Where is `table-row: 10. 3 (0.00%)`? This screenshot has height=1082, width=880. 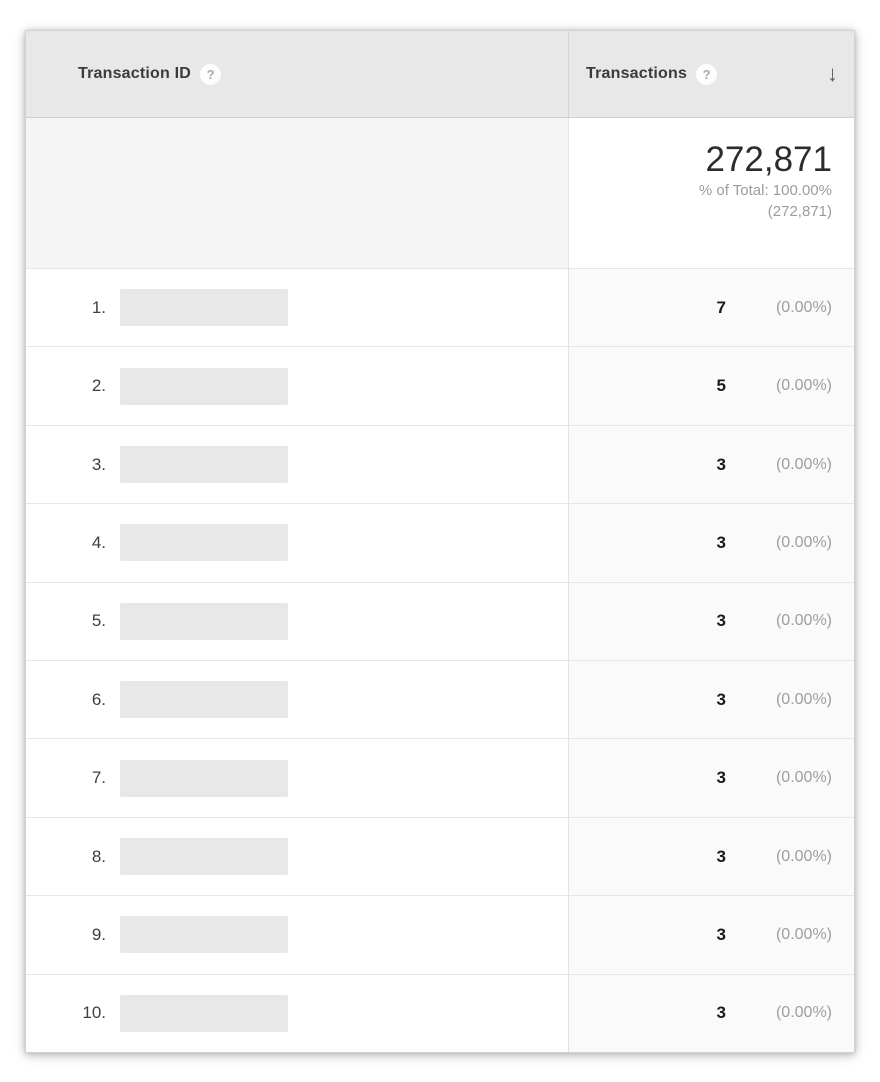
table-row: 10. 3 (0.00%) is located at coordinates (440, 1013).